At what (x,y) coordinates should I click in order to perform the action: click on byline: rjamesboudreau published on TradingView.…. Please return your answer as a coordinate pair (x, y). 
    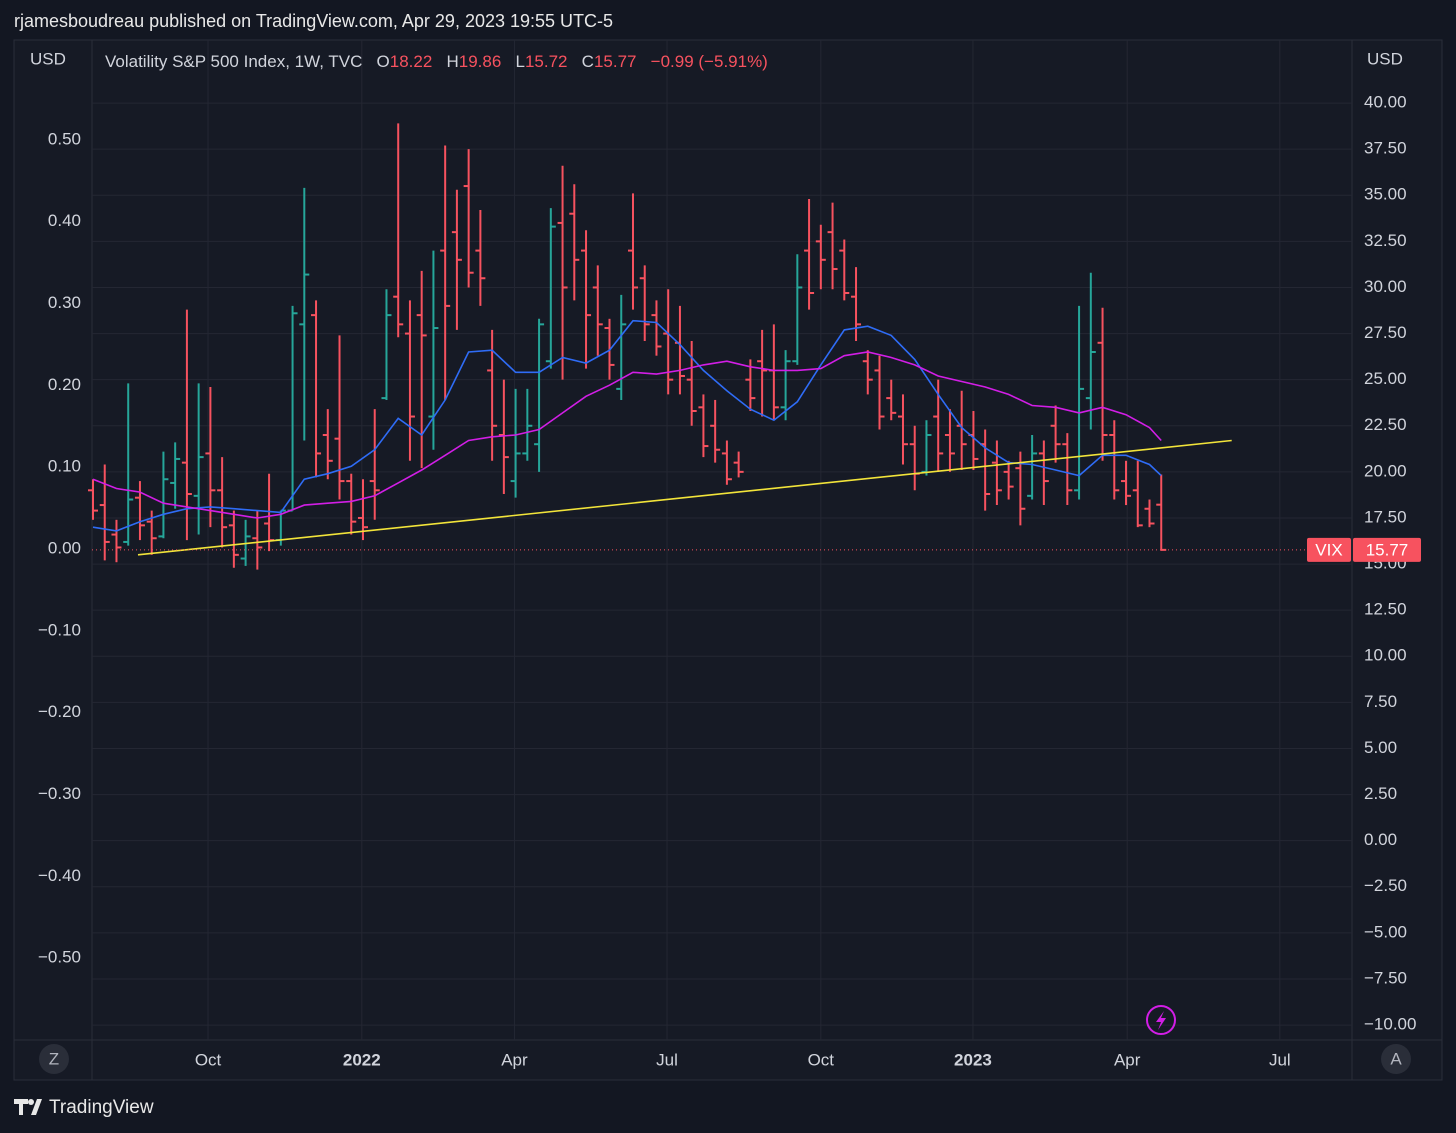
    Looking at the image, I should click on (313, 21).